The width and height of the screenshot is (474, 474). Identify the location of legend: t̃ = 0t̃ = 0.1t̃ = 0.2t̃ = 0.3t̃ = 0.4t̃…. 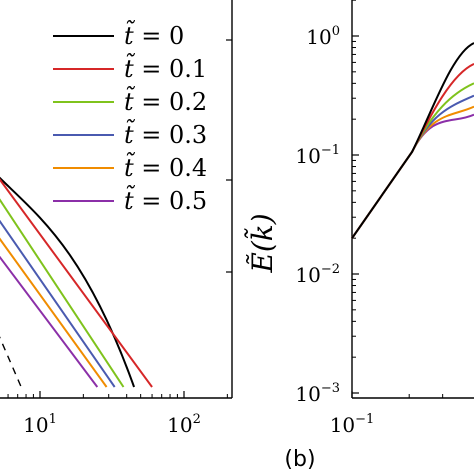
(130, 117).